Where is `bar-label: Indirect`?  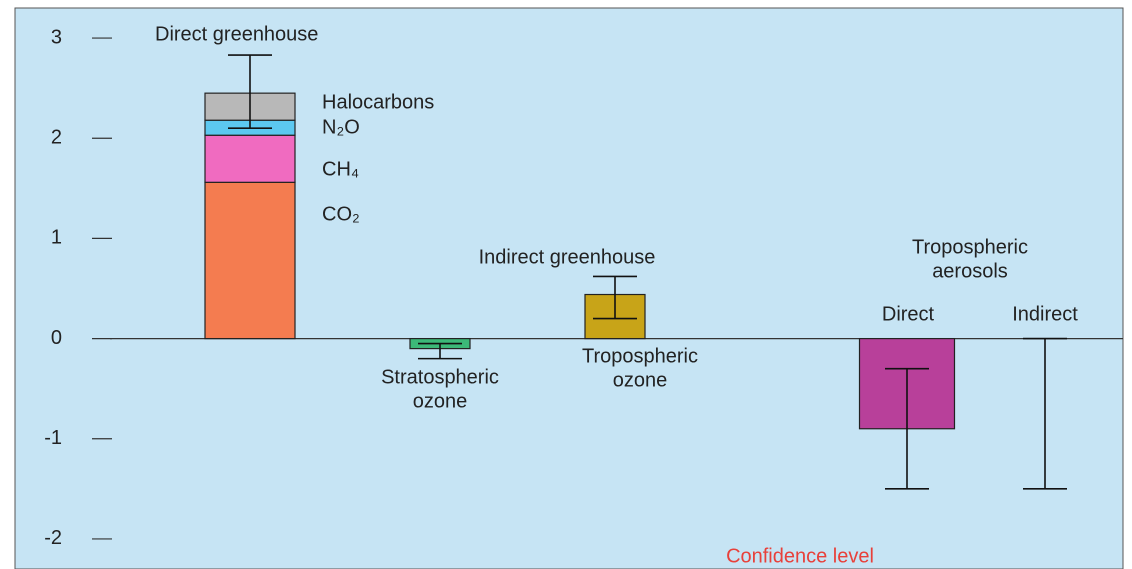
bar-label: Indirect is located at coordinates (1045, 314).